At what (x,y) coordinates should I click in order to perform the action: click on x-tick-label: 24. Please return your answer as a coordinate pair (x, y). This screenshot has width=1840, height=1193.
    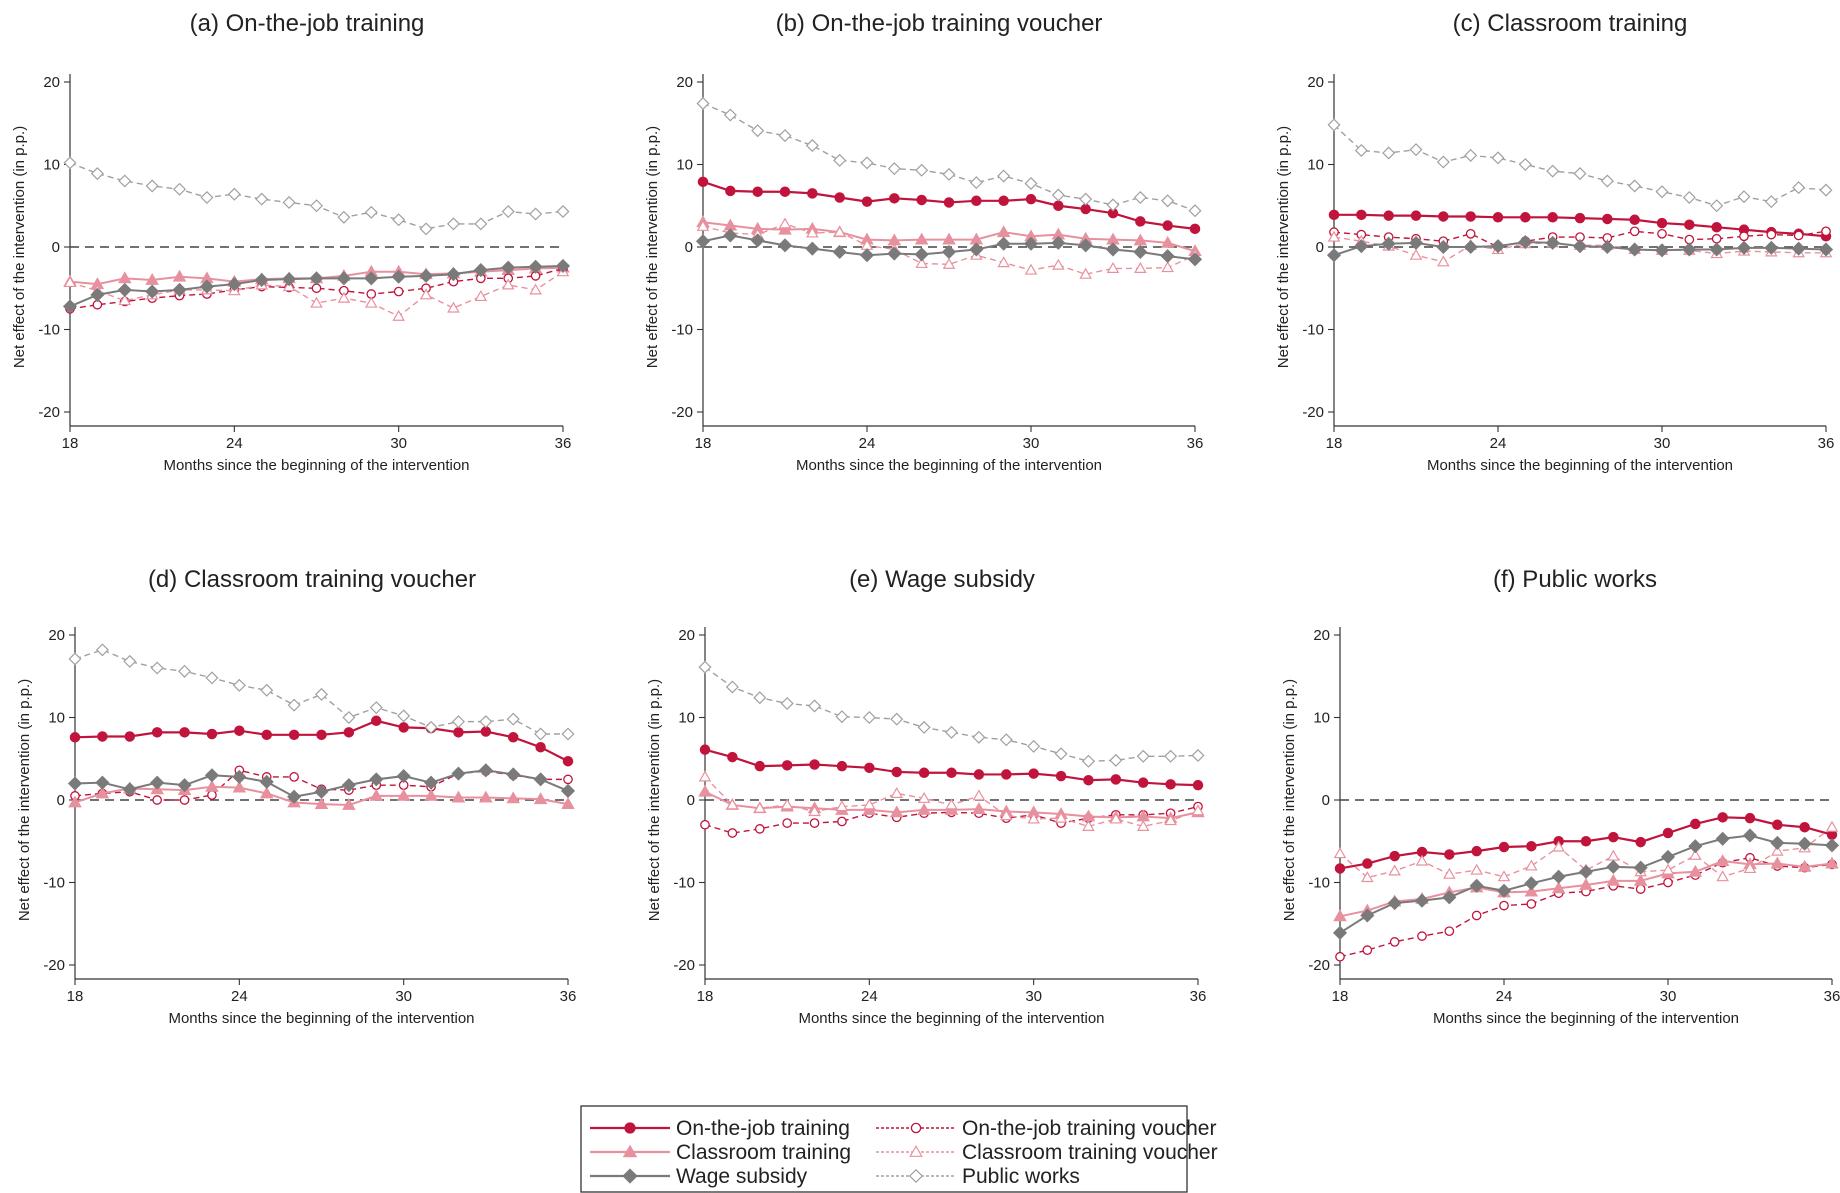
    Looking at the image, I should click on (1498, 443).